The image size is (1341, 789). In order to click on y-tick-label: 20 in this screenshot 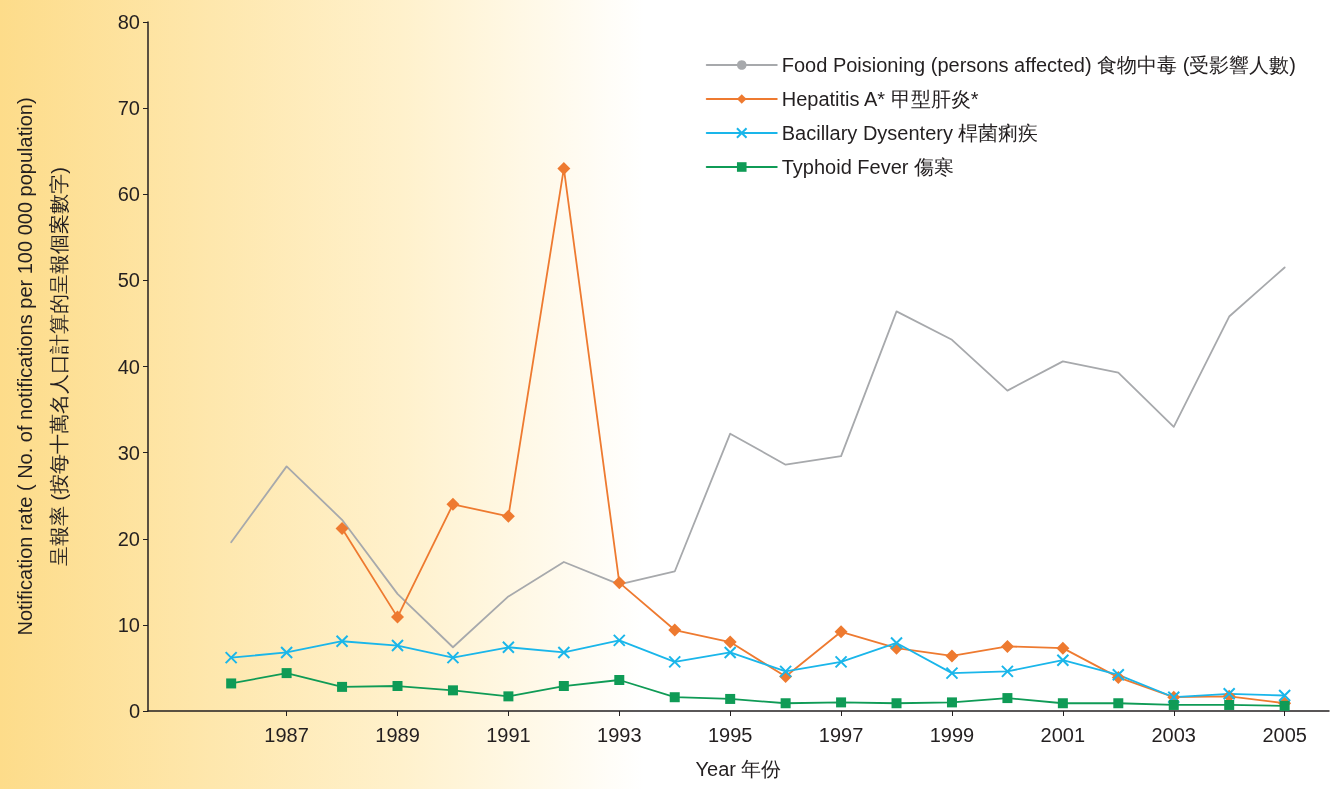, I will do `click(128, 538)`.